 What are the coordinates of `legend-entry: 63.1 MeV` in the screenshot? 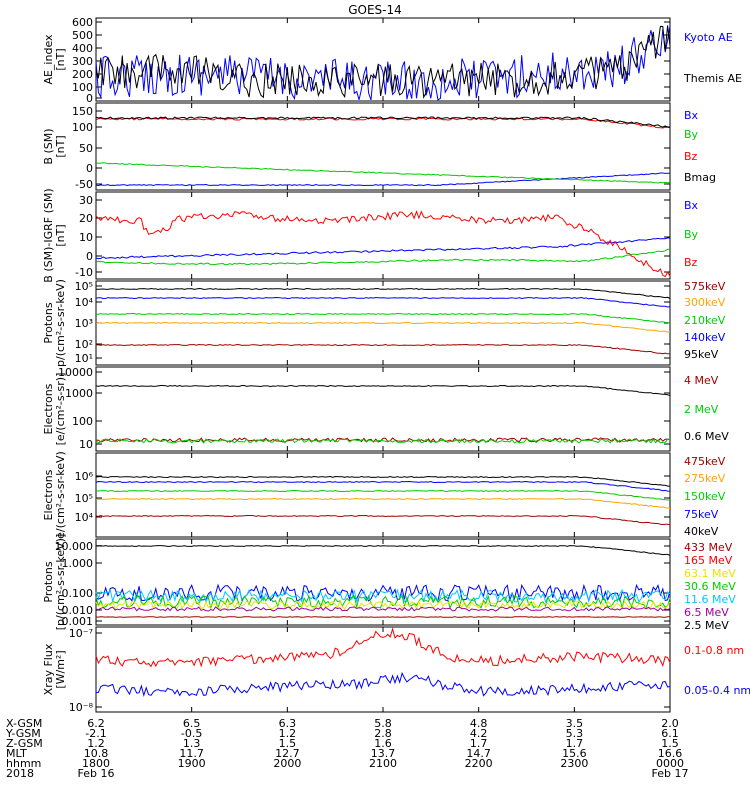 It's located at (710, 573).